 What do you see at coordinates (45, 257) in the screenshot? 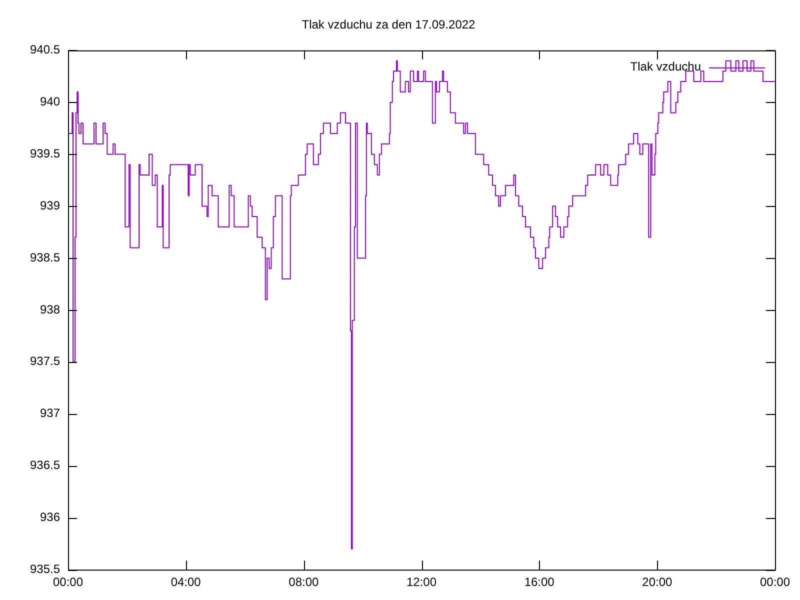
I see `y-tick-label: 938.5` at bounding box center [45, 257].